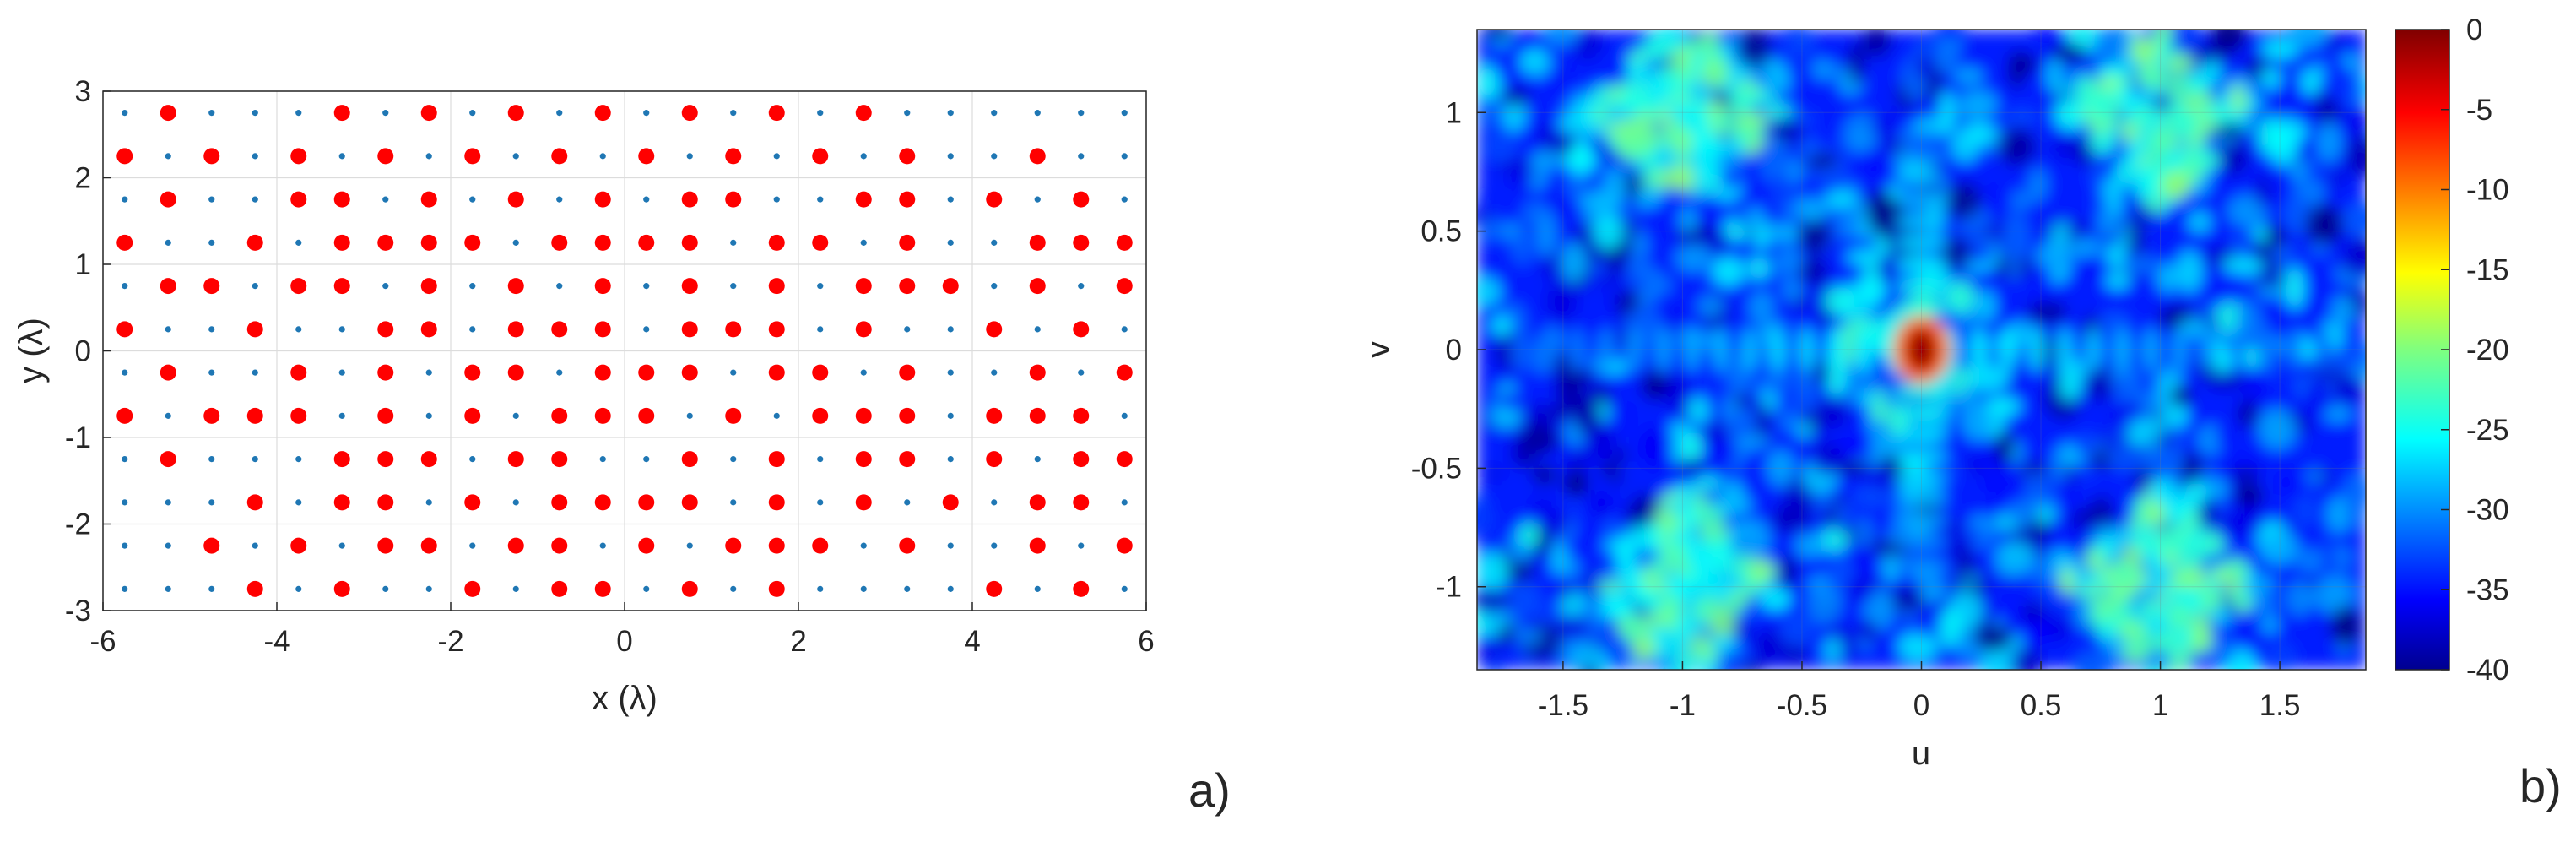  Describe the element at coordinates (2487, 589) in the screenshot. I see `colorbar-tick-label: -35` at that location.